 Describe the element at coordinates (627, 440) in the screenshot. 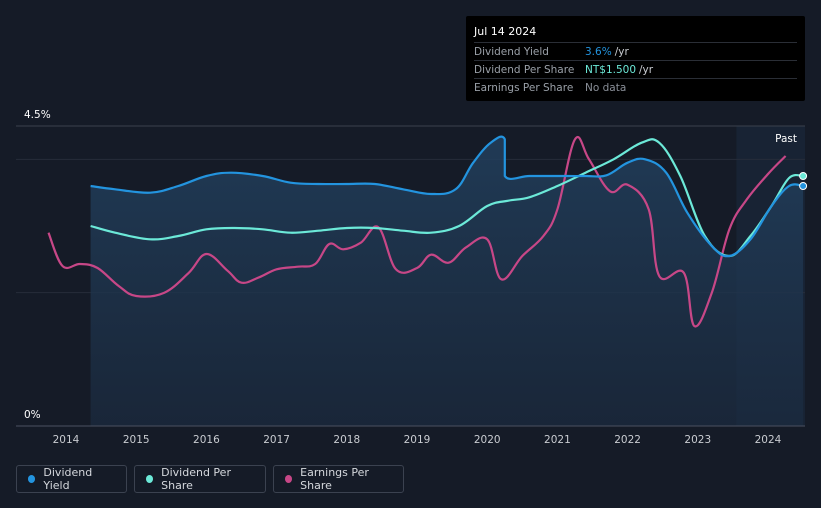

I see `x-tick-label: 2022` at that location.